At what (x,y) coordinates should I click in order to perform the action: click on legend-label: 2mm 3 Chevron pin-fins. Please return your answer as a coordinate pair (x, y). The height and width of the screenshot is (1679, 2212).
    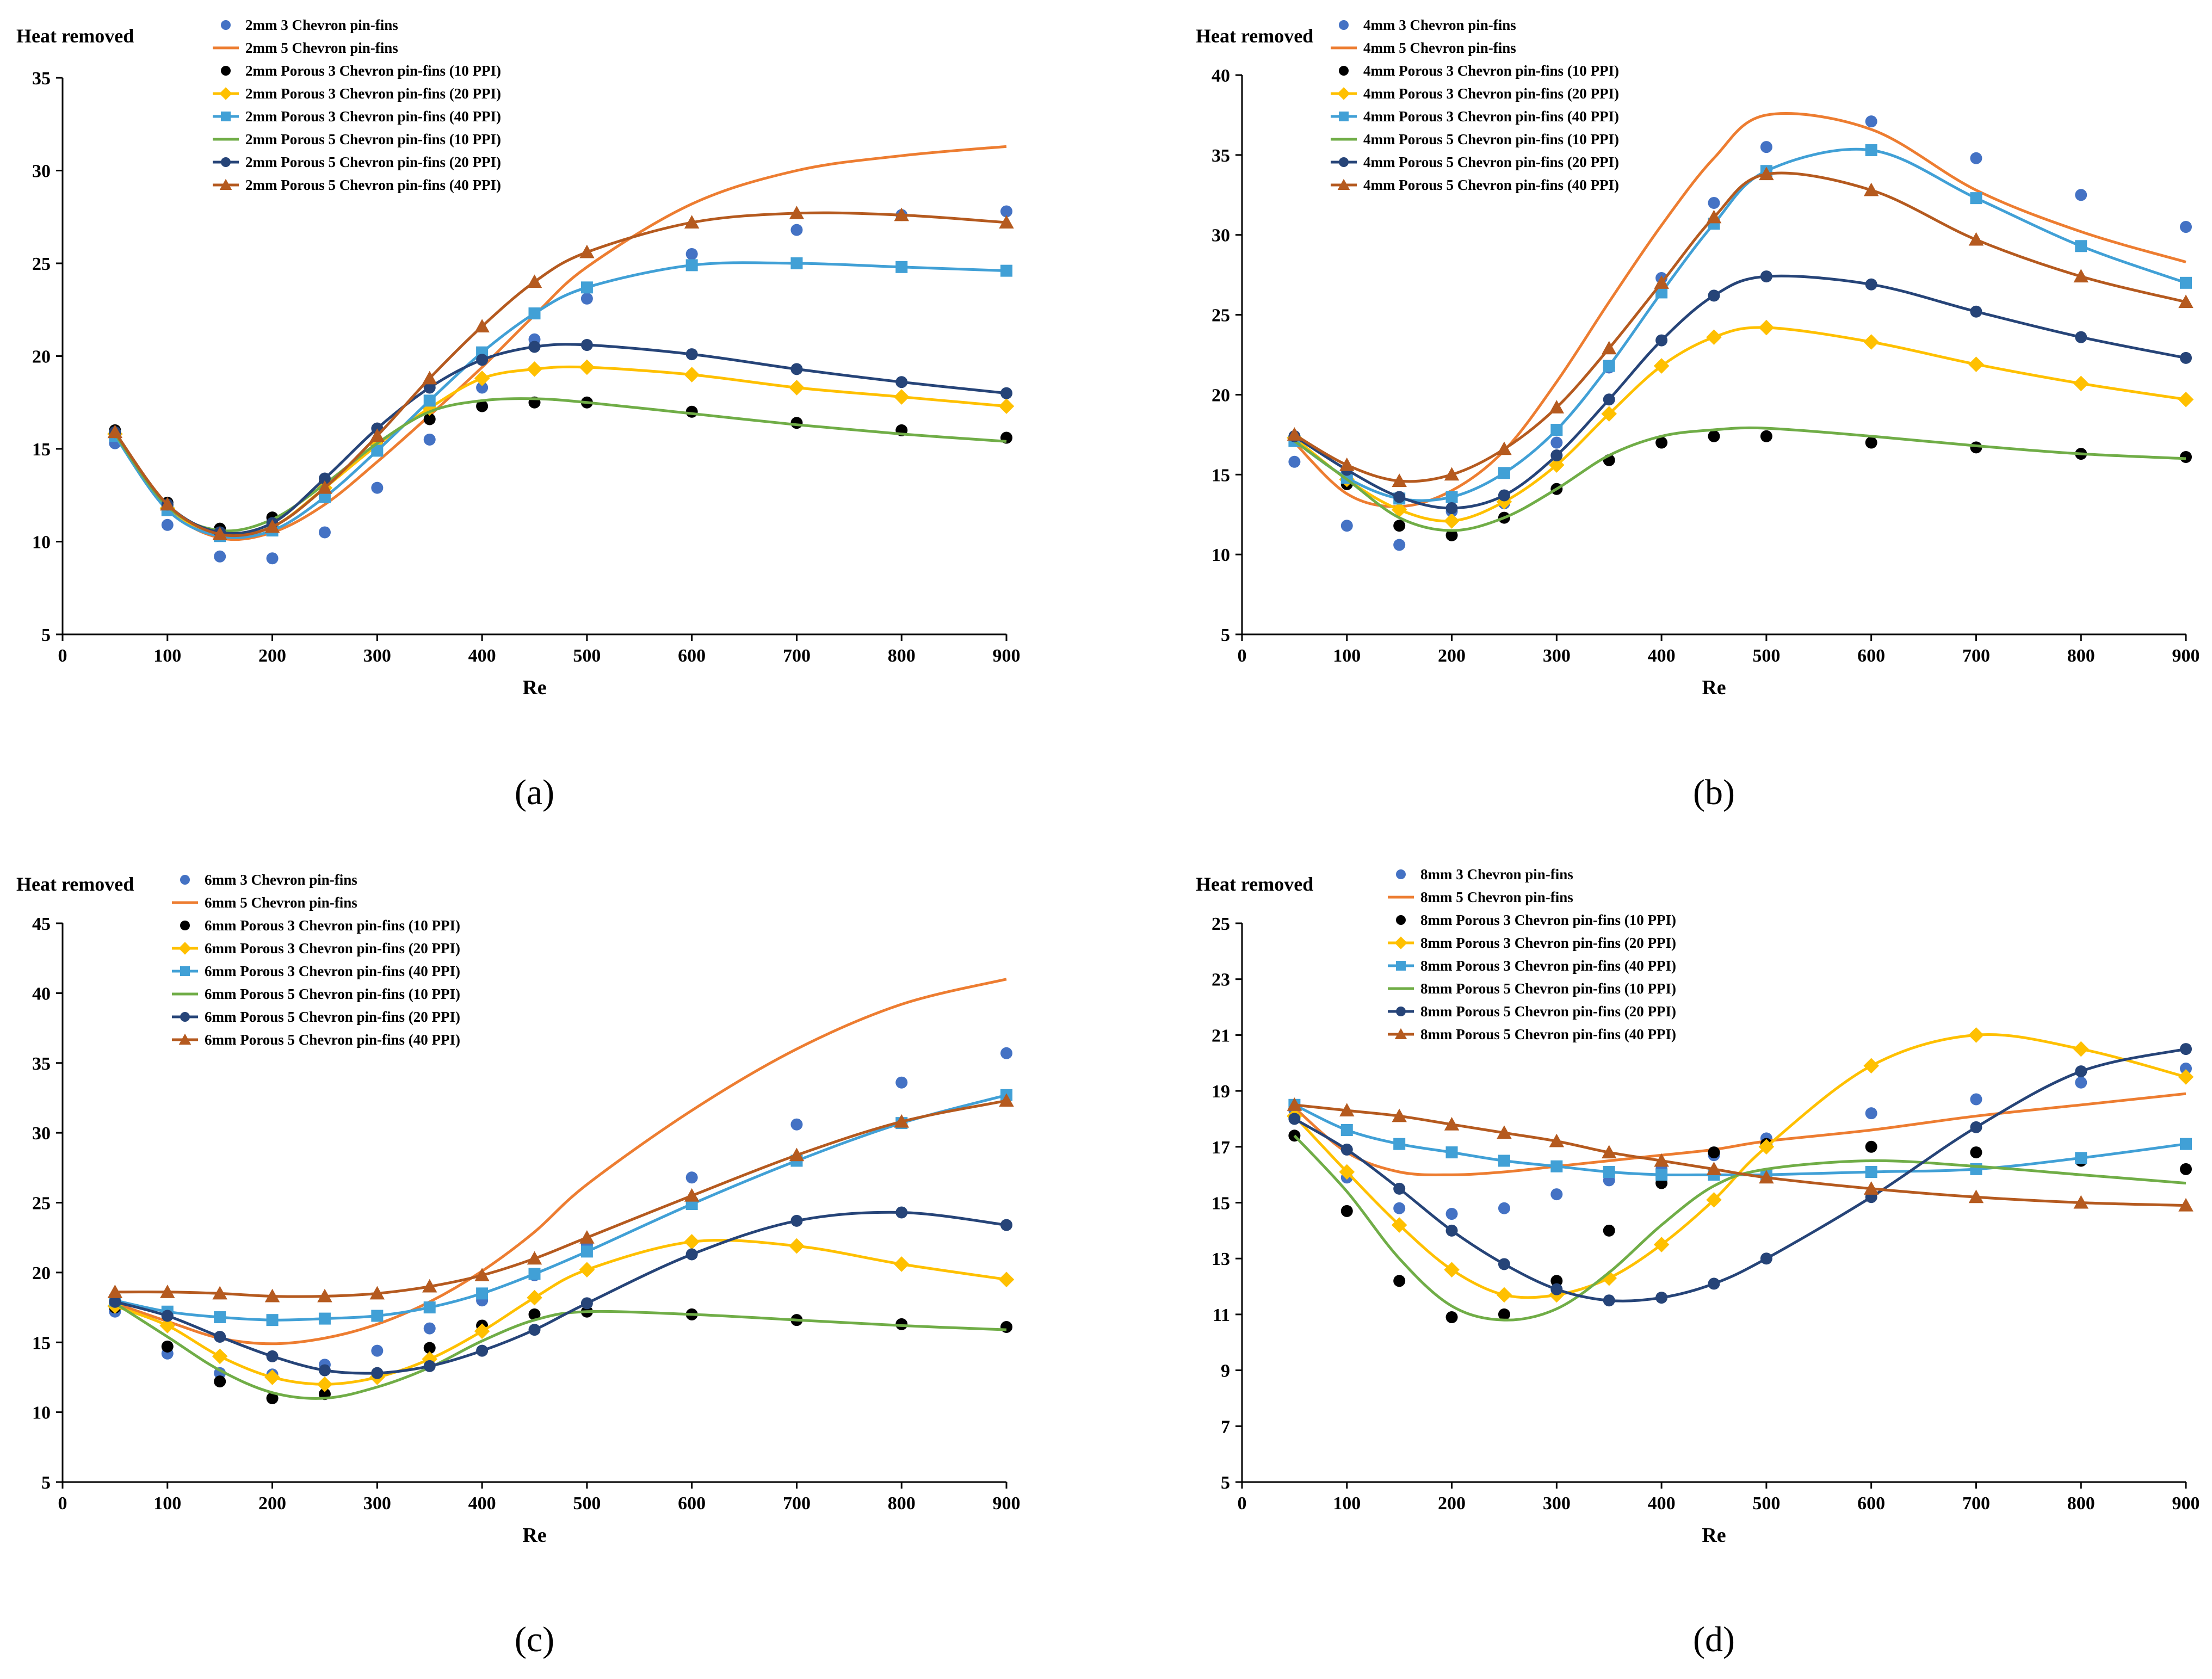
    Looking at the image, I should click on (321, 25).